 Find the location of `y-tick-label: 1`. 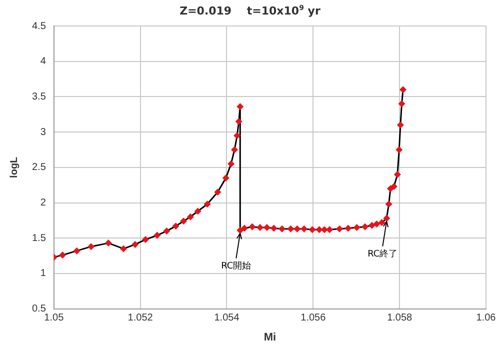

y-tick-label: 1 is located at coordinates (43, 274).